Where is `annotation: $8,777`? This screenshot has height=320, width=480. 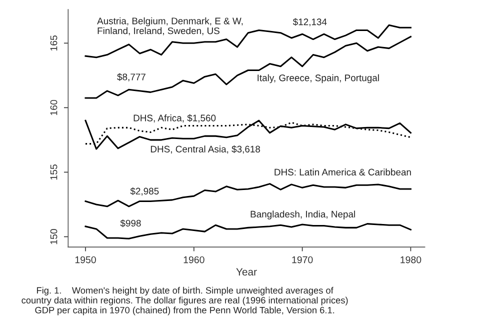 annotation: $8,777 is located at coordinates (131, 77).